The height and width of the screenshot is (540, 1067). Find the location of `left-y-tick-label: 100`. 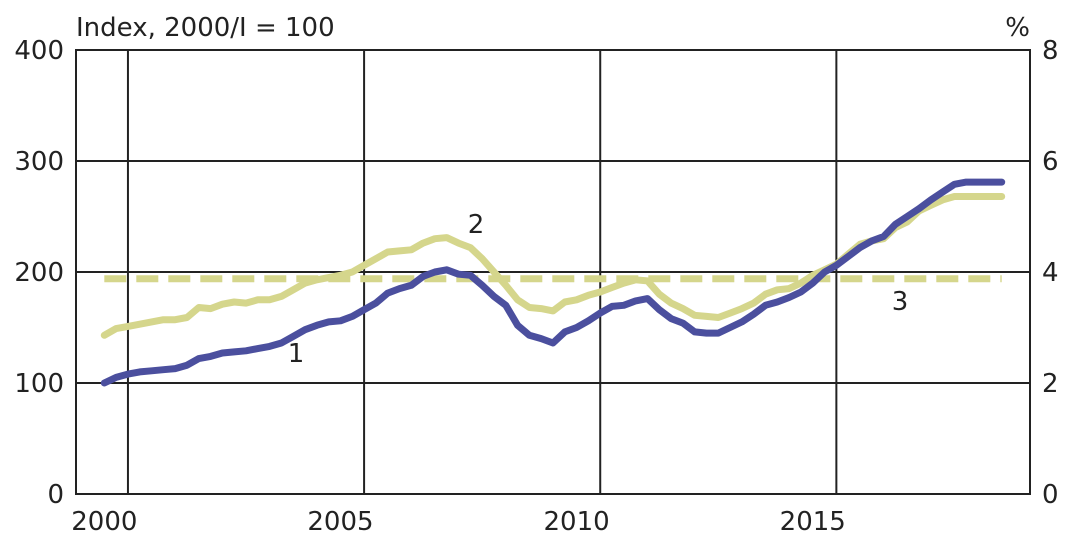

left-y-tick-label: 100 is located at coordinates (39, 384).